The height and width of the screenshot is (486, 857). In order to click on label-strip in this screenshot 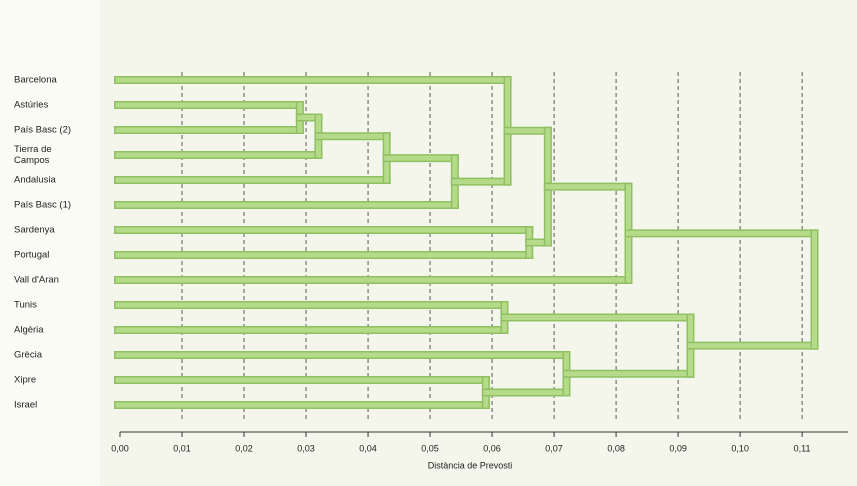, I will do `click(50, 243)`.